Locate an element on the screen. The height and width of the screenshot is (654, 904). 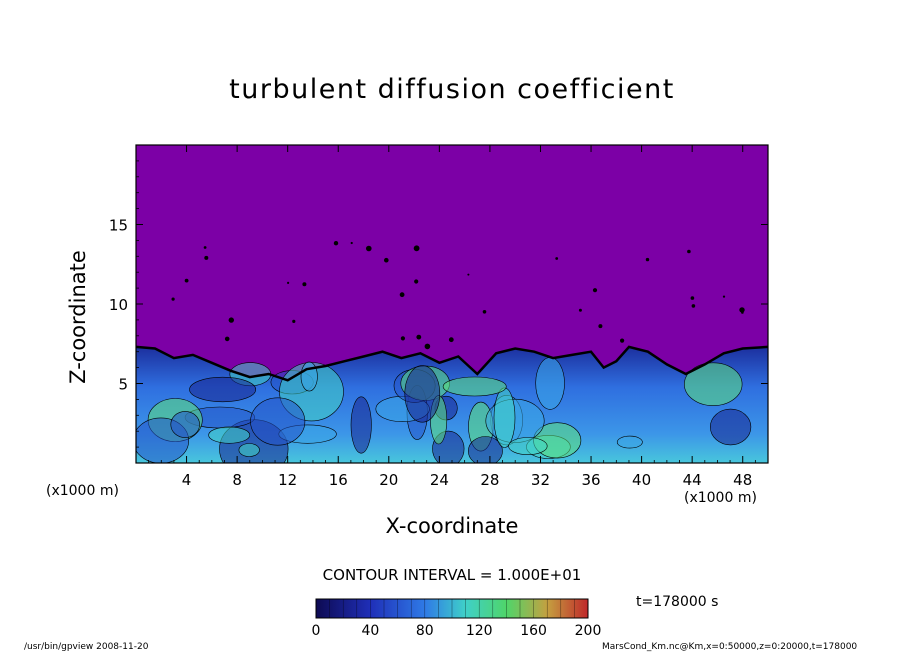
footer-command: /usr/bin/gpview 2008-11-20 is located at coordinates (86, 647).